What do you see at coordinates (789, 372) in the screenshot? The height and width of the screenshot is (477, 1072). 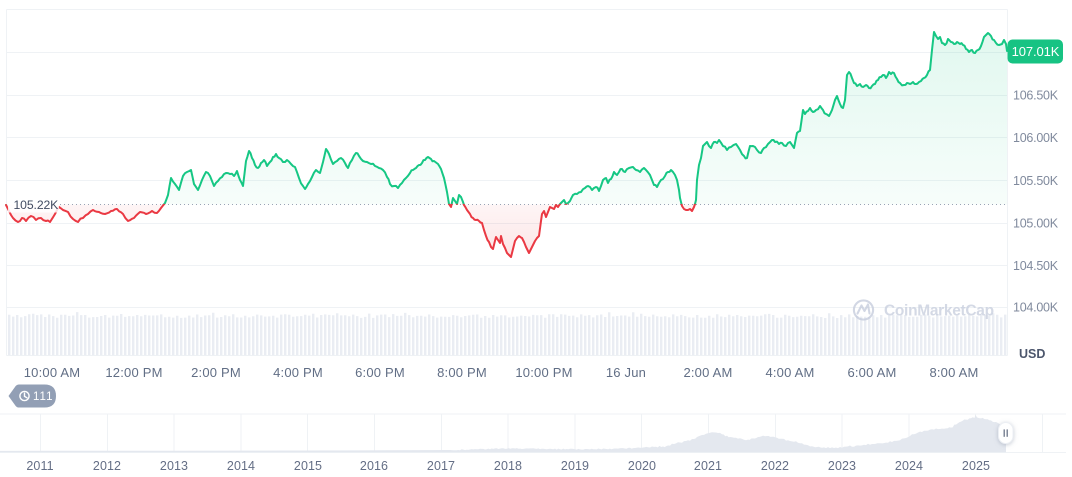 I see `svg-text: 4:00 AM` at bounding box center [789, 372].